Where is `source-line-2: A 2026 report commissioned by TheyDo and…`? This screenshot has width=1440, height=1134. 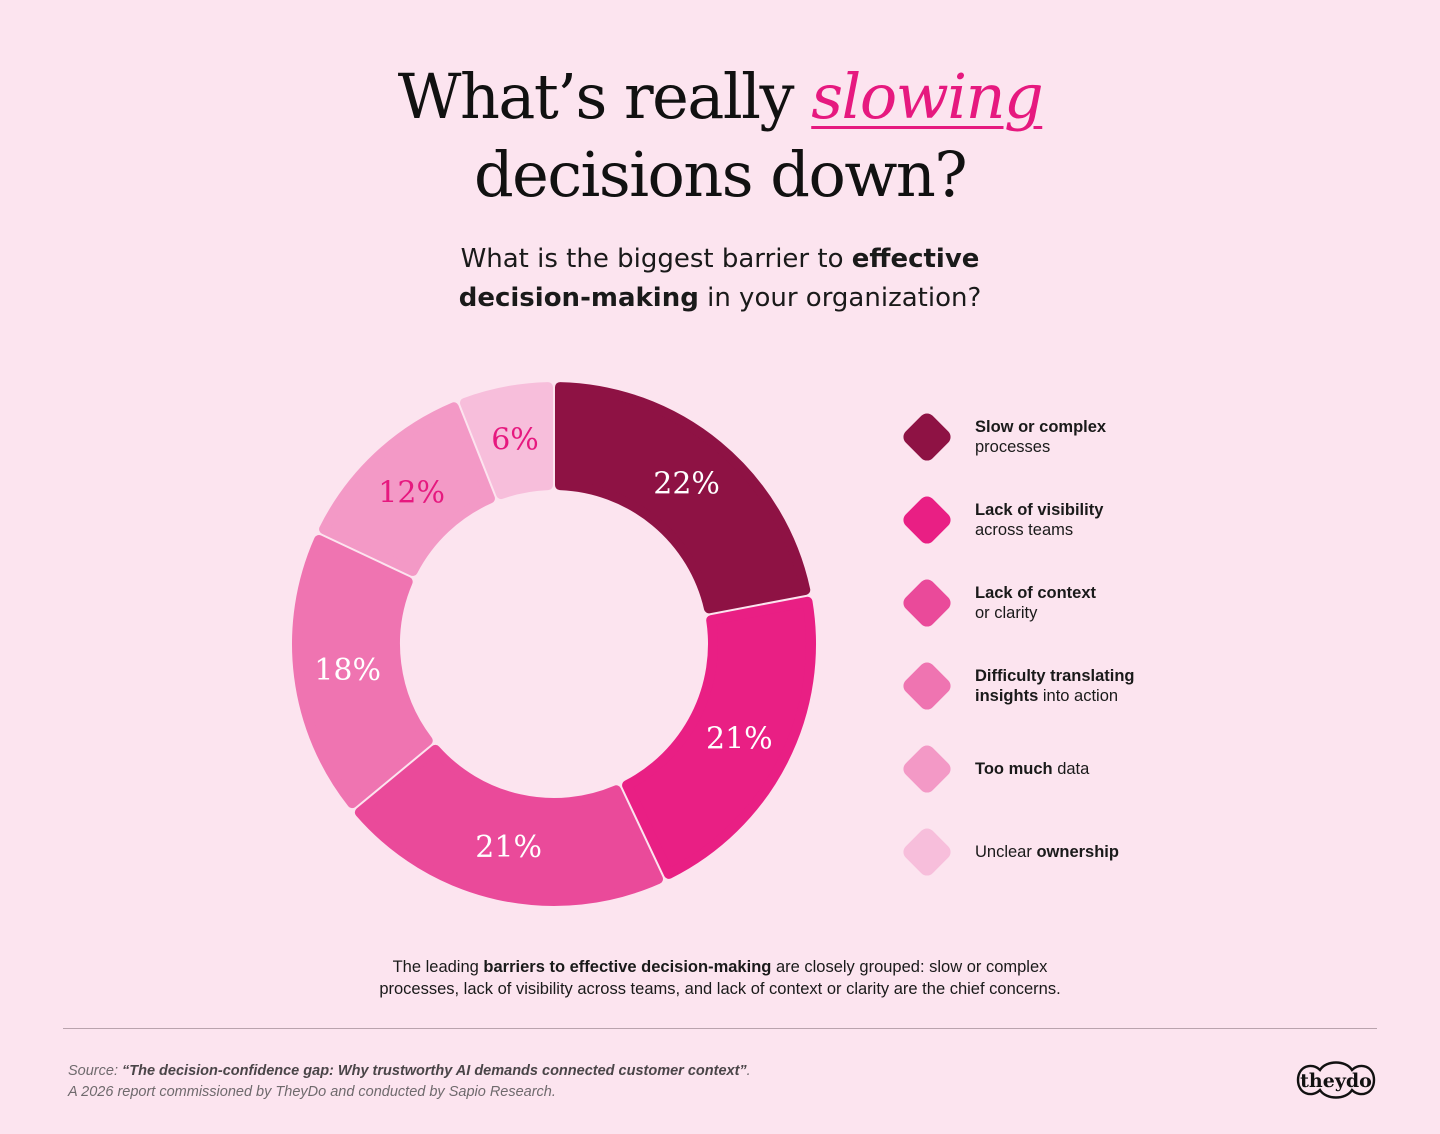
source-line-2: A 2026 report commissioned by TheyDo and… is located at coordinates (312, 1092).